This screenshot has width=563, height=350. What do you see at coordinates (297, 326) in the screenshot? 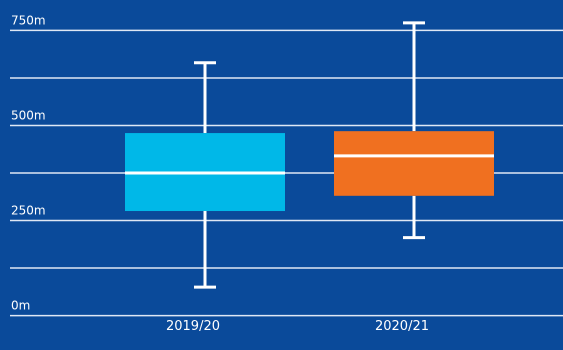
I see `x-category-labels: 2019/20 2020/21` at bounding box center [297, 326].